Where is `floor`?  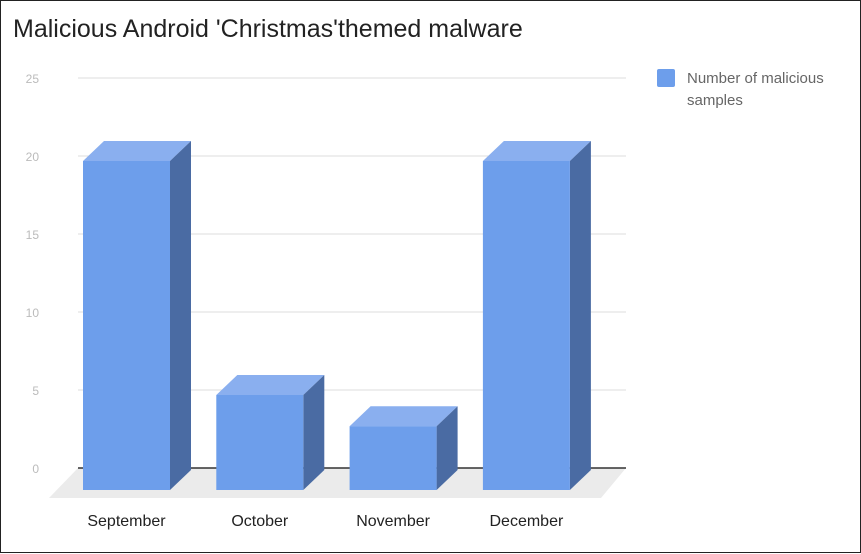 floor is located at coordinates (337, 483).